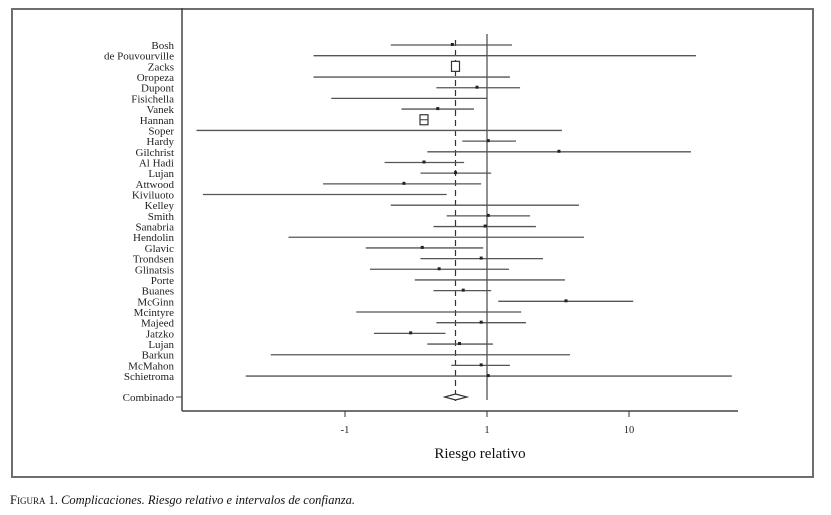 This screenshot has height=515, width=831. Describe the element at coordinates (161, 110) in the screenshot. I see `study-label: Vanek` at that location.